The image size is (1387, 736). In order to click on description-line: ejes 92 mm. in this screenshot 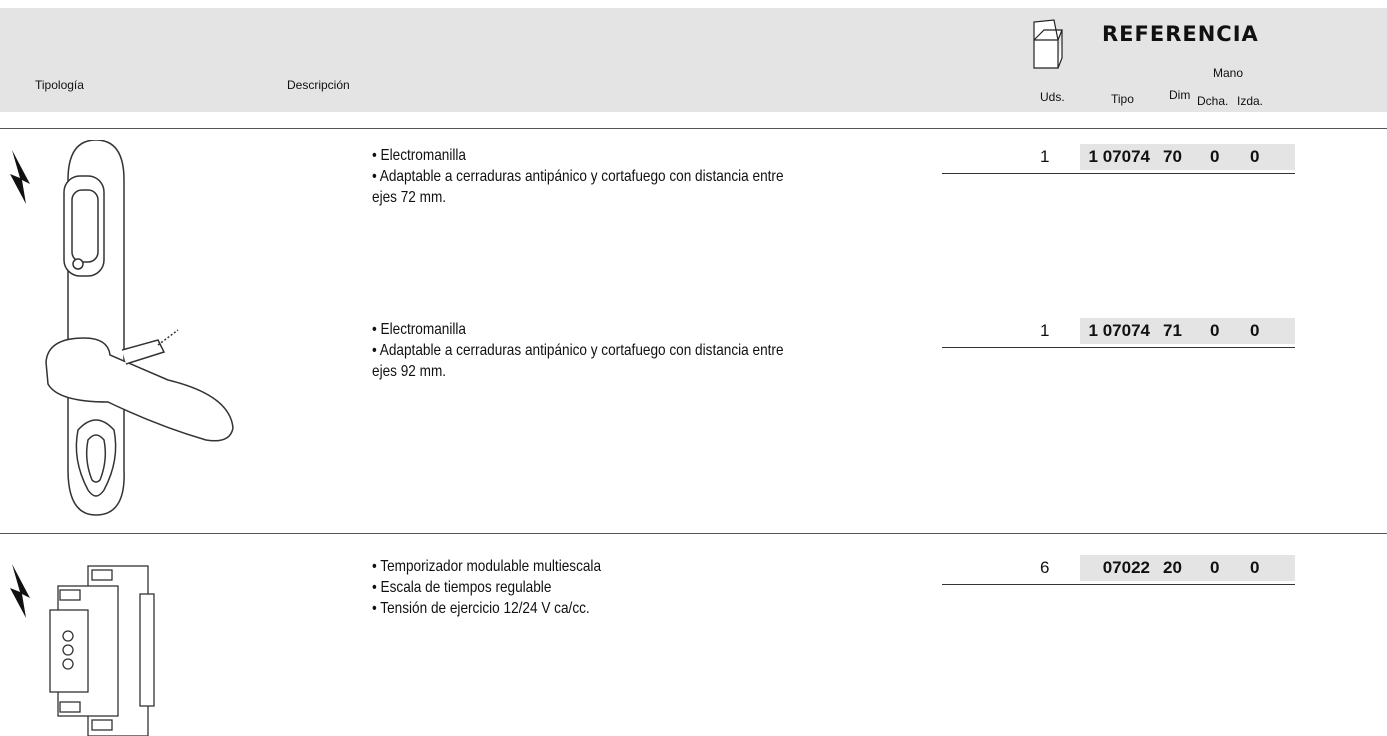, I will do `click(409, 371)`.